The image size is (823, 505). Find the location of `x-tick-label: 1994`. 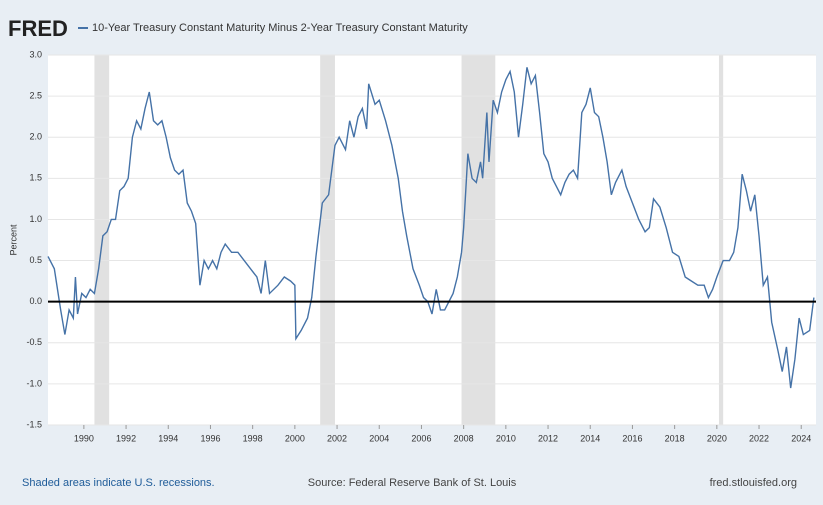

x-tick-label: 1994 is located at coordinates (168, 438).